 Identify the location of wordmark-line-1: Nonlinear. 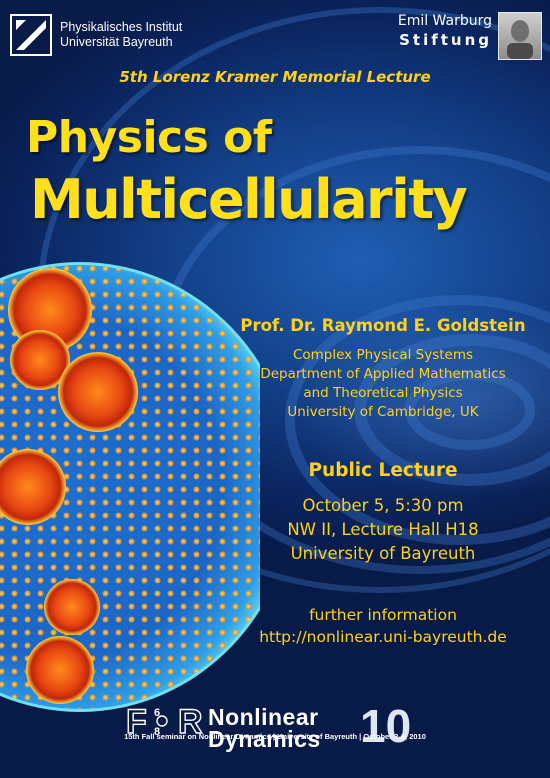
(263, 717).